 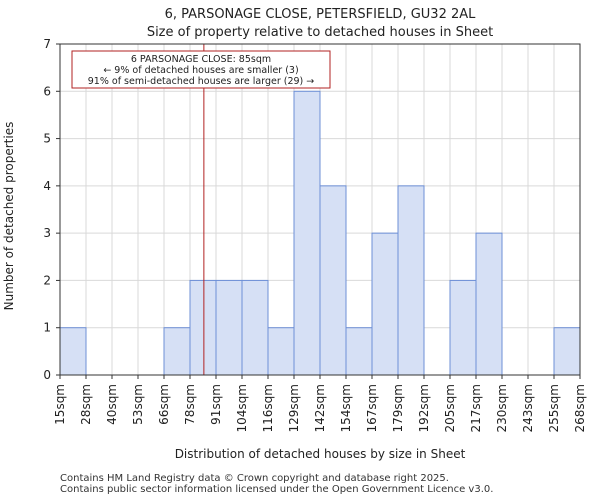 I want to click on x-tick-label: 104sqm, so click(x=242, y=408).